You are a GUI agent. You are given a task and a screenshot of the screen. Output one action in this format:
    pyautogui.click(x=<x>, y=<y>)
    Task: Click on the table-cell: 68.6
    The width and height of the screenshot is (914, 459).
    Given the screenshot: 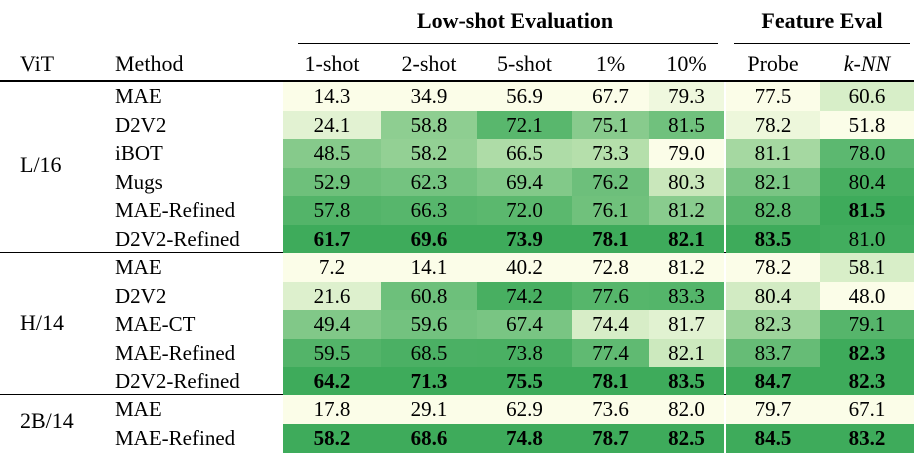 What is the action you would take?
    pyautogui.click(x=429, y=438)
    